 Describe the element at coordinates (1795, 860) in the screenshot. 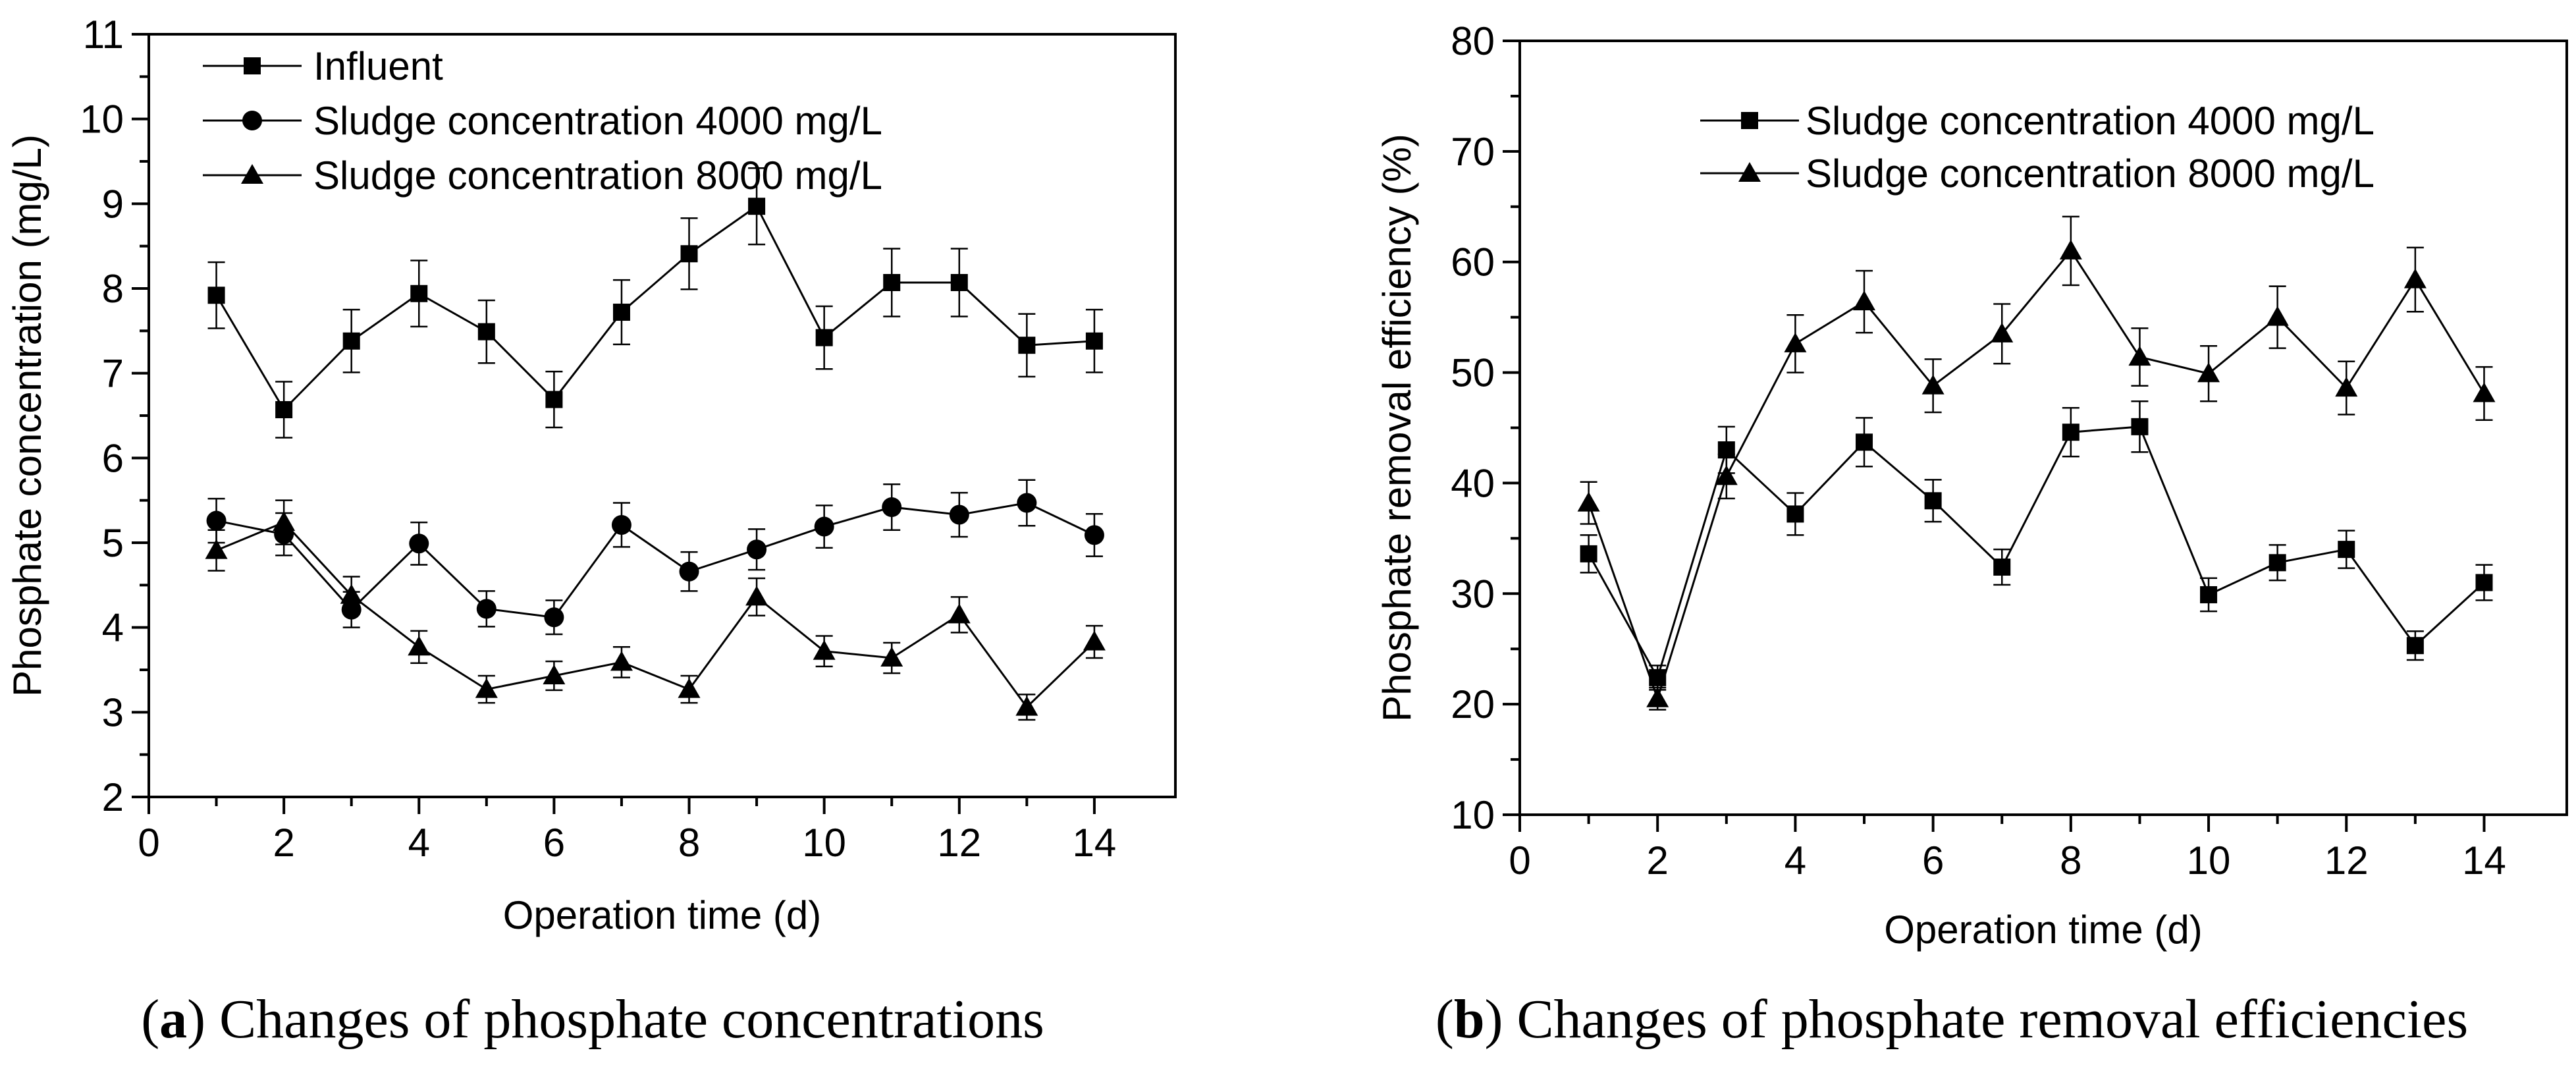

I see `panel-b-x-tick-label: 4` at that location.